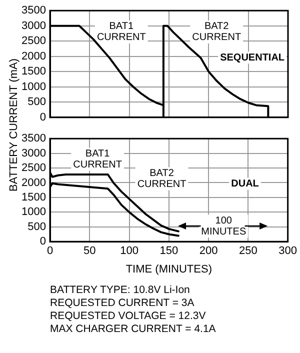 This screenshot has height=353, width=300. Describe the element at coordinates (14, 125) in the screenshot. I see `y-axis-title: BATTERY CURRENT (mA)` at that location.